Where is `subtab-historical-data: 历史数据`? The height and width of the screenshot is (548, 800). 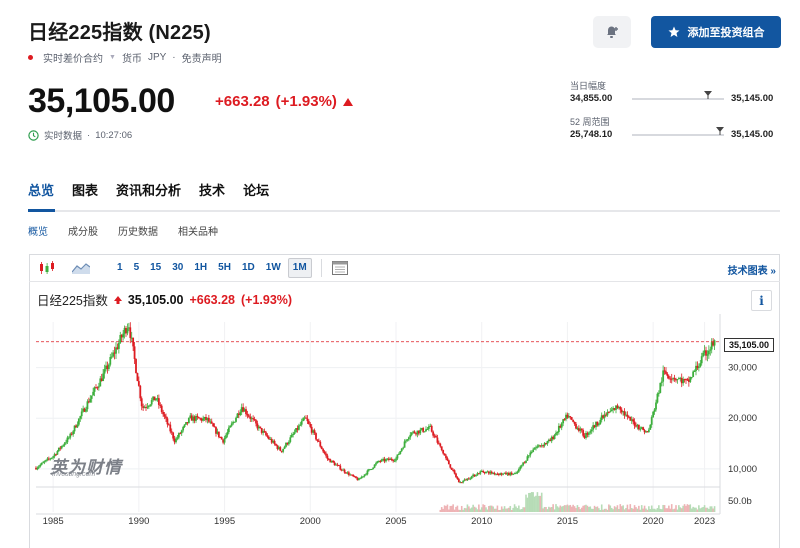
subtab-historical-data: 历史数据 is located at coordinates (138, 232).